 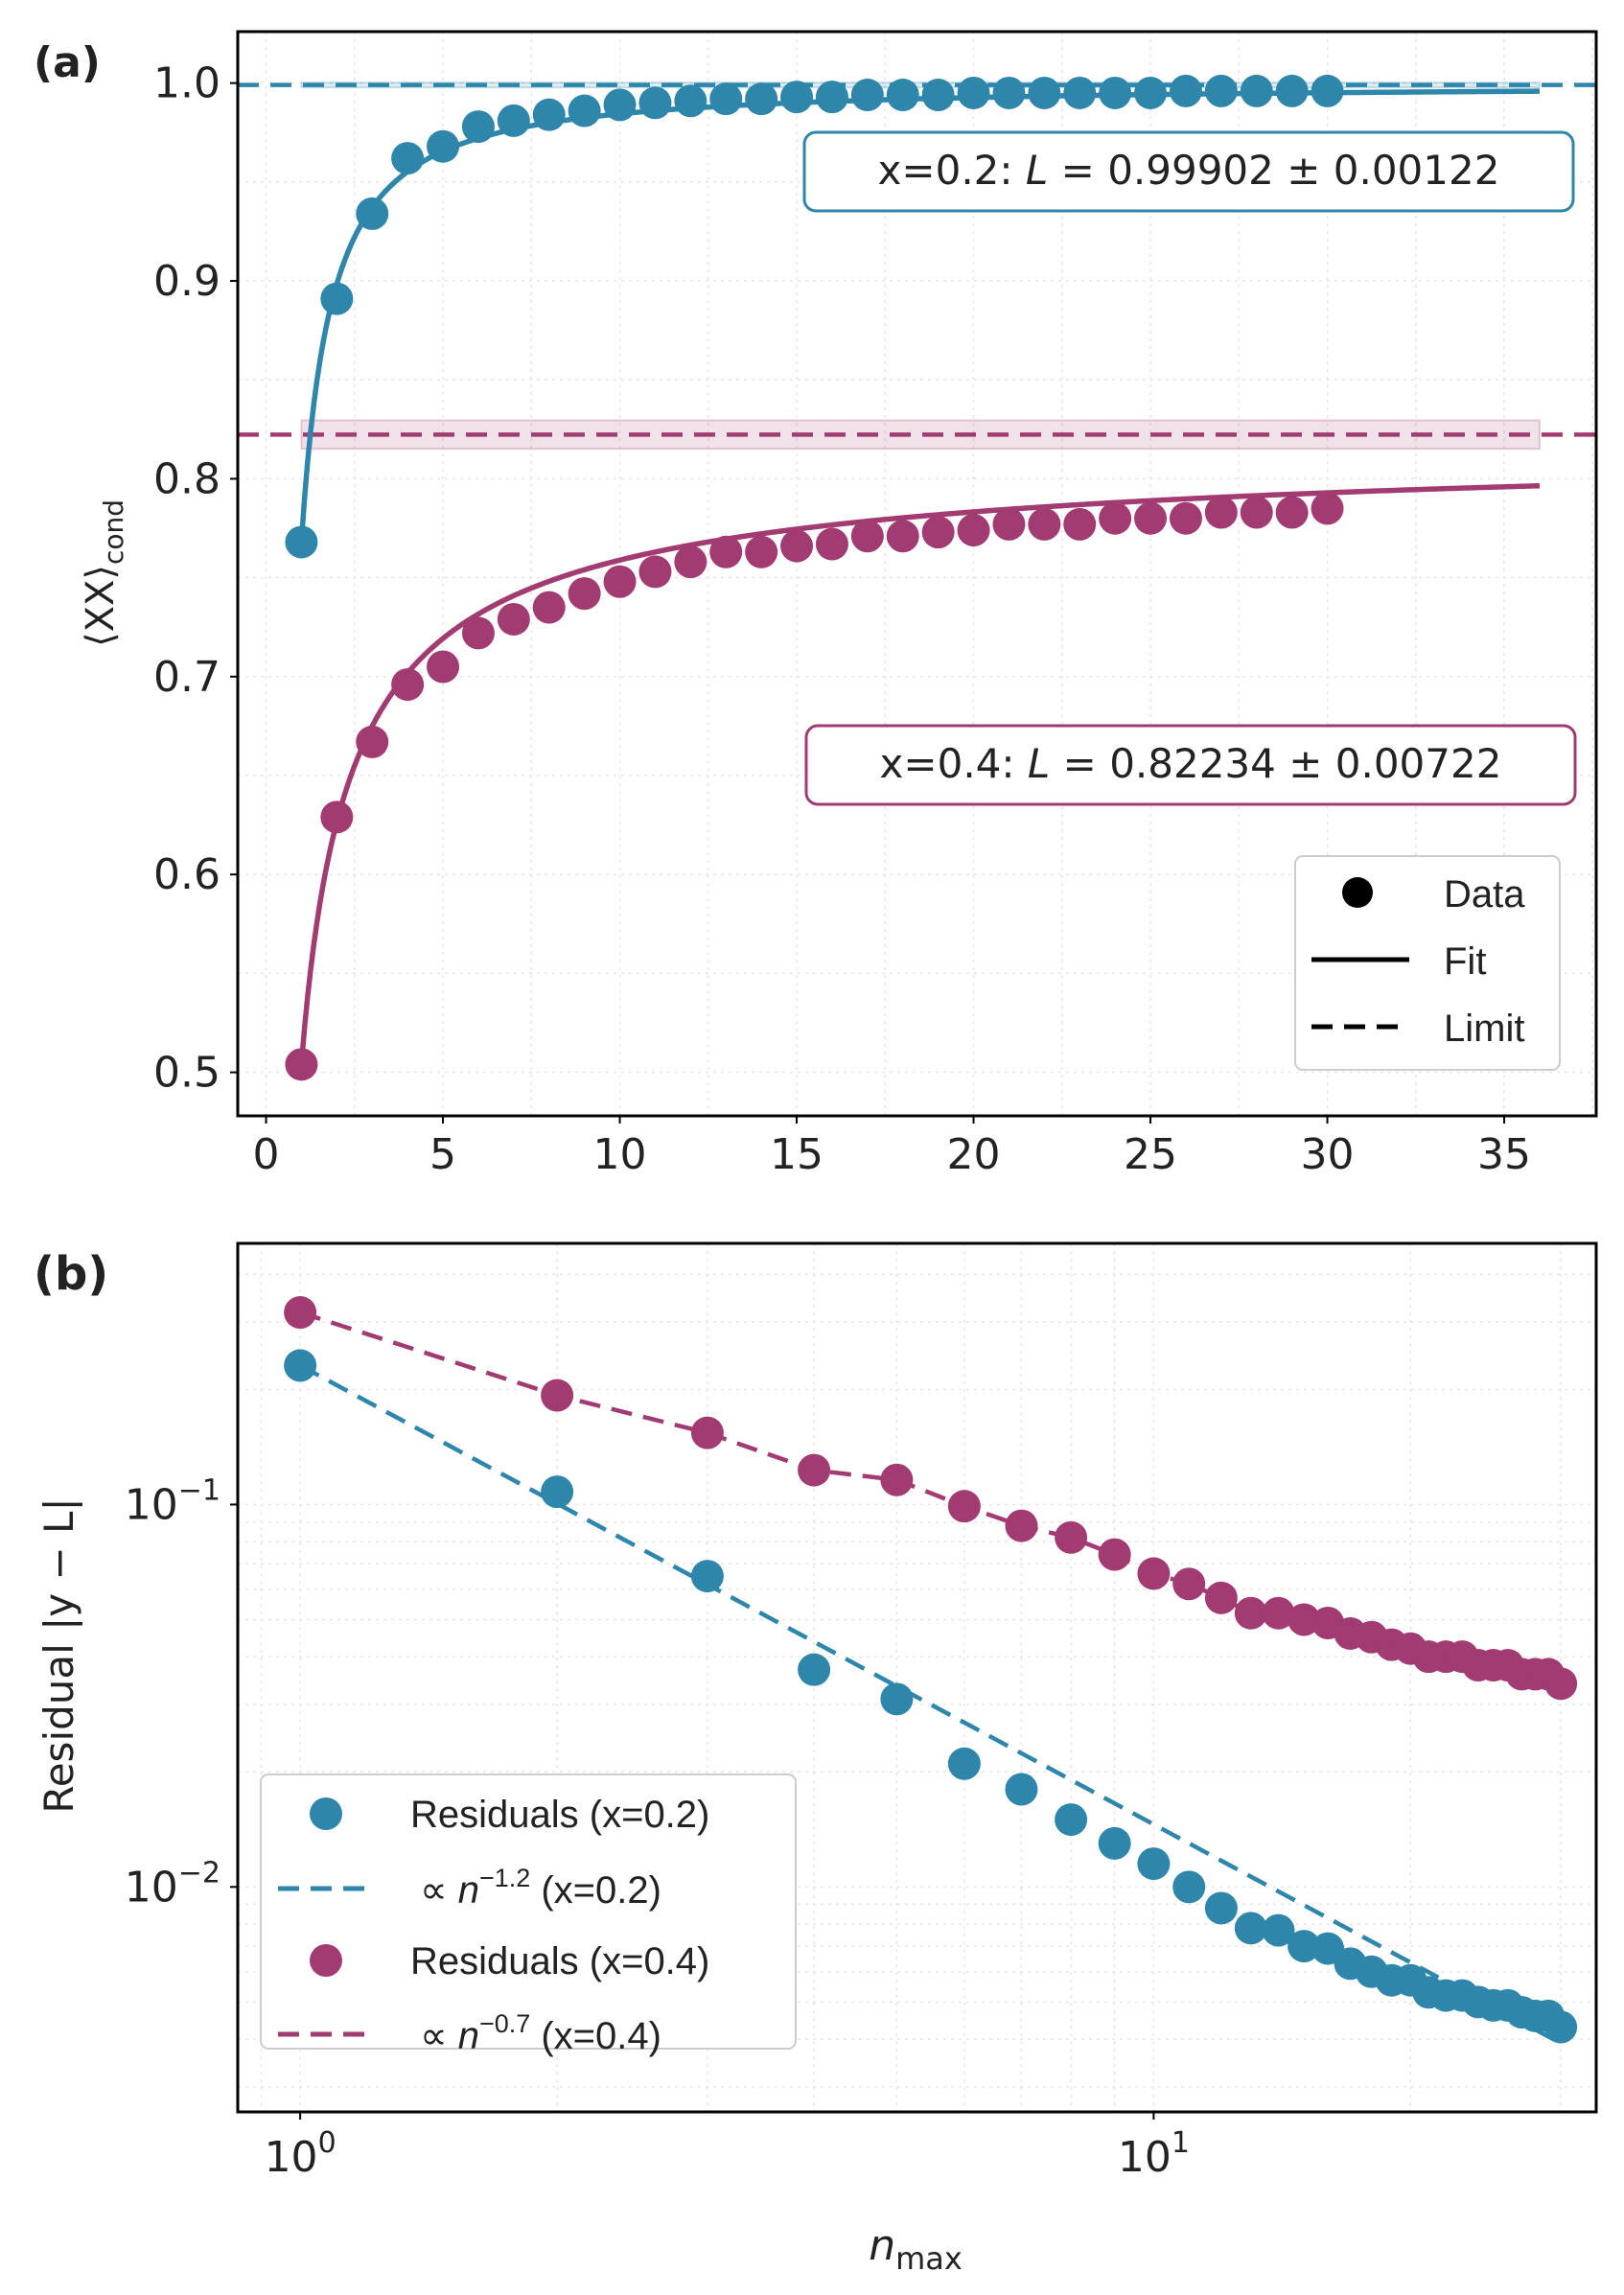 What do you see at coordinates (104, 573) in the screenshot?
I see `y-axis-label-a: ⟨XX⟩cond` at bounding box center [104, 573].